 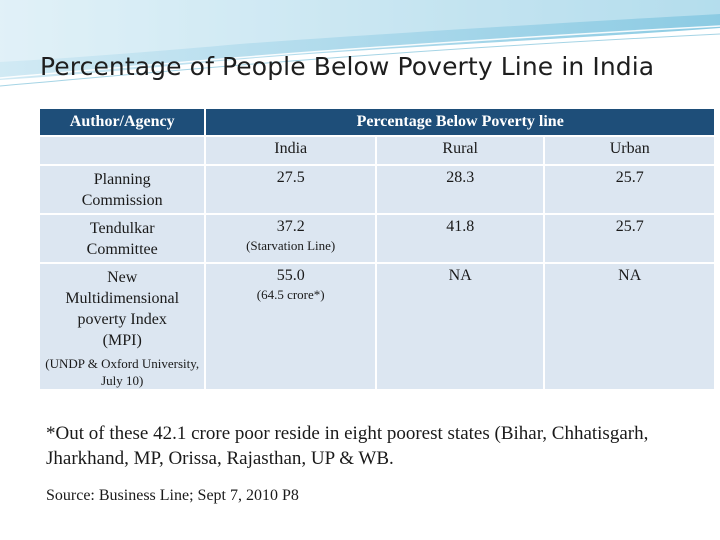 What do you see at coordinates (122, 340) in the screenshot?
I see `agency-name-line: (MPI)` at bounding box center [122, 340].